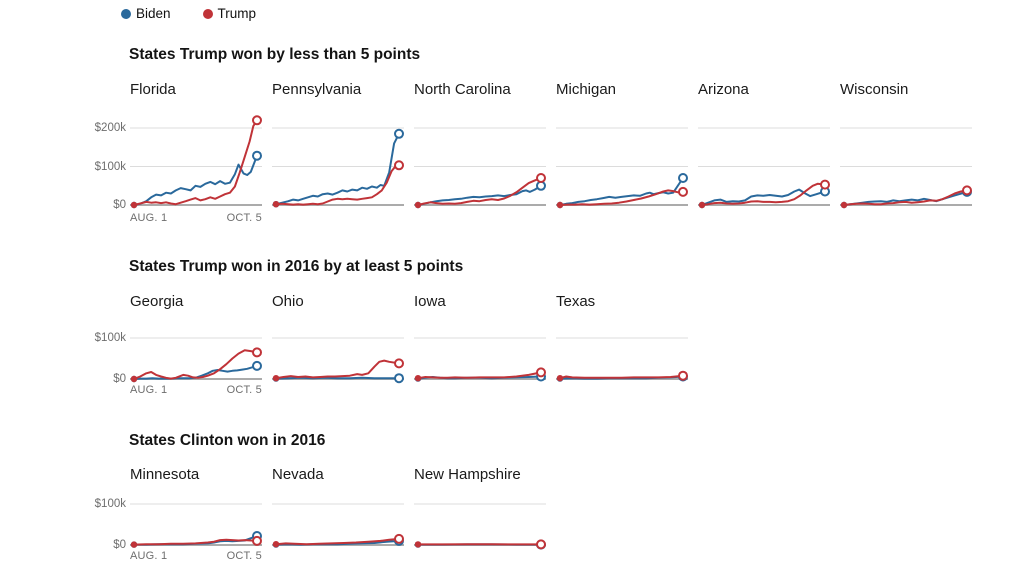 The image size is (1024, 581). I want to click on chart-wisconsin, so click(906, 161).